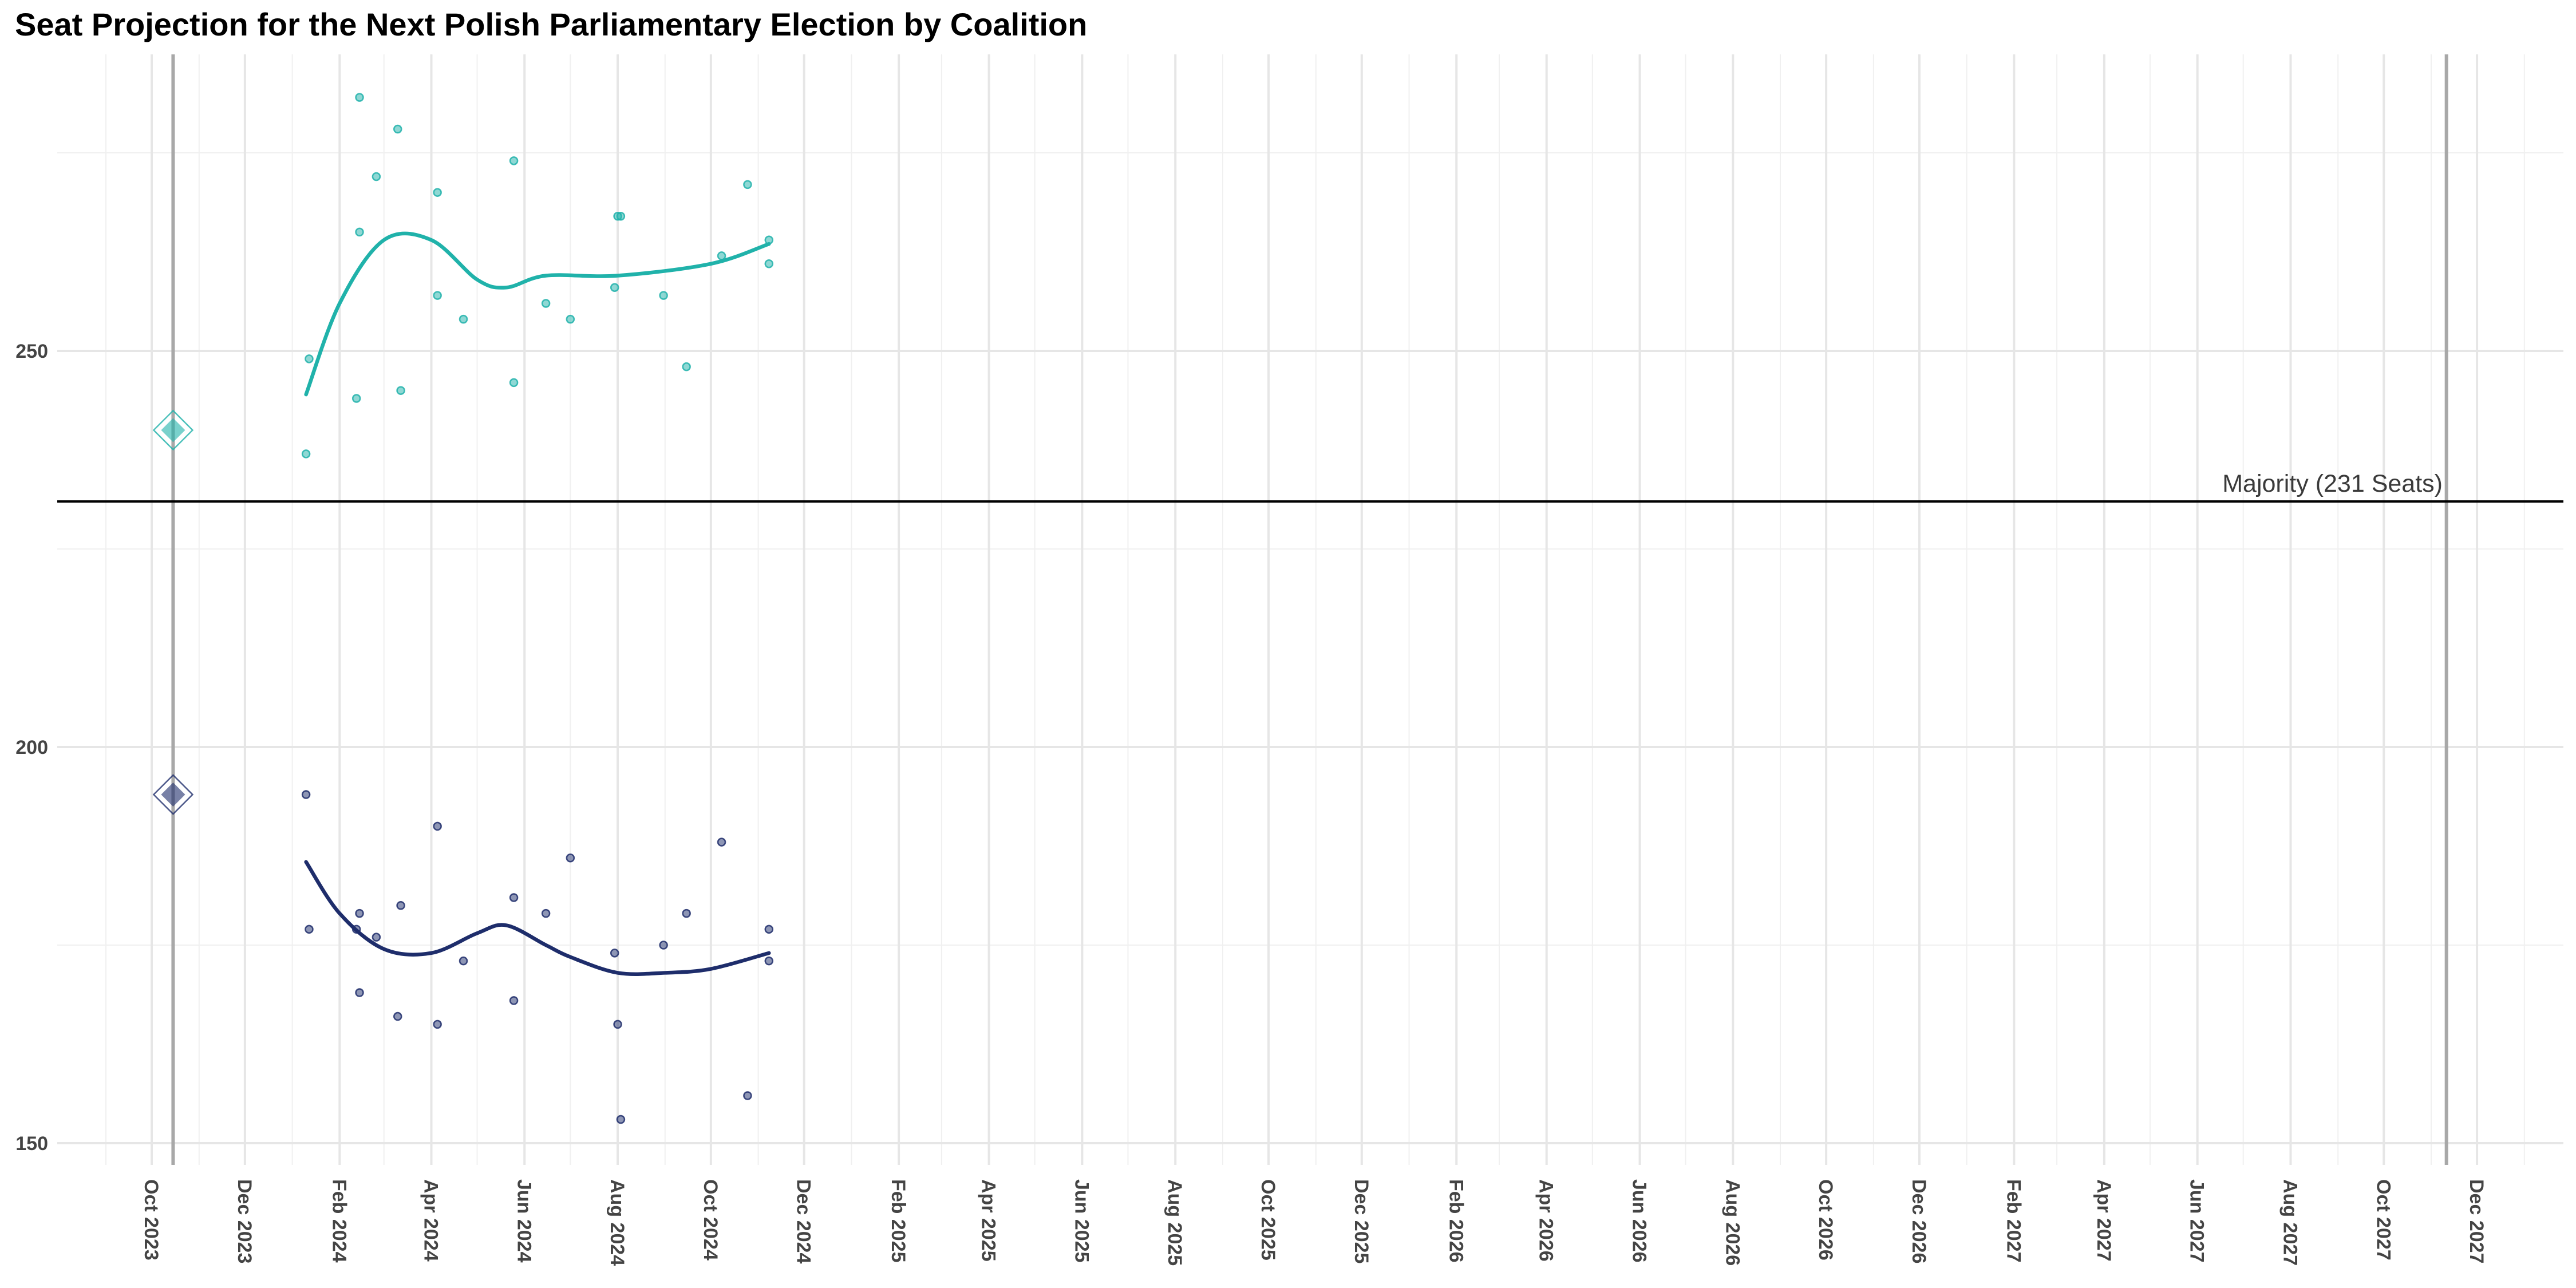 The width and height of the screenshot is (2576, 1288). Describe the element at coordinates (2476, 1221) in the screenshot. I see `x-tick-label: Dec 2027` at that location.